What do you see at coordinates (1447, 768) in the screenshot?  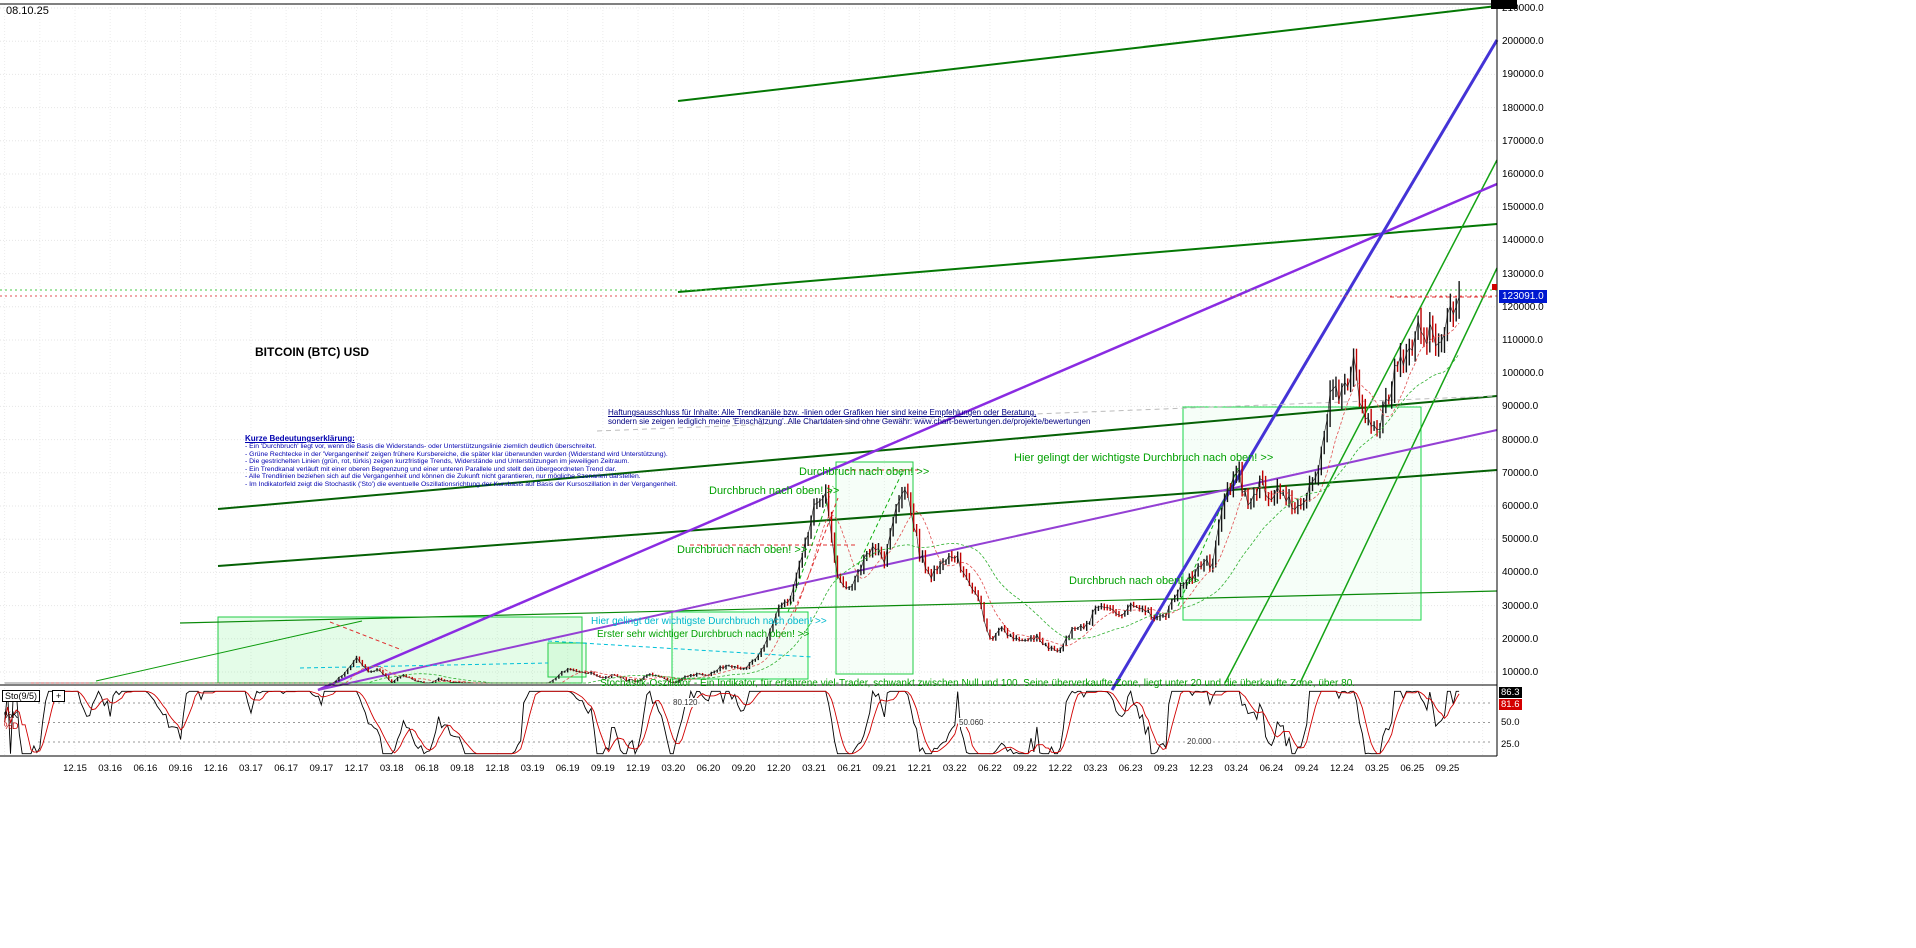 I see `date-axis-label: 09.25` at bounding box center [1447, 768].